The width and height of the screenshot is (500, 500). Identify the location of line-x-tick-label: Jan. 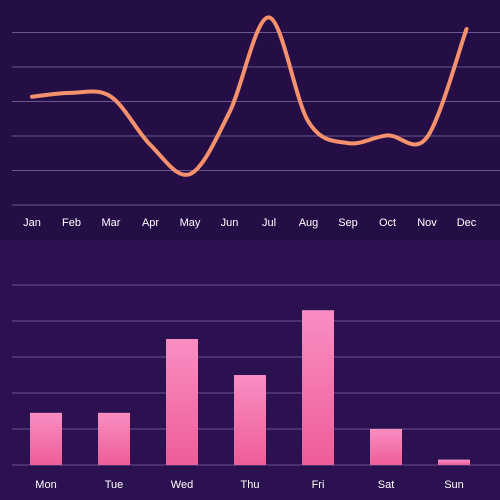
(32, 223).